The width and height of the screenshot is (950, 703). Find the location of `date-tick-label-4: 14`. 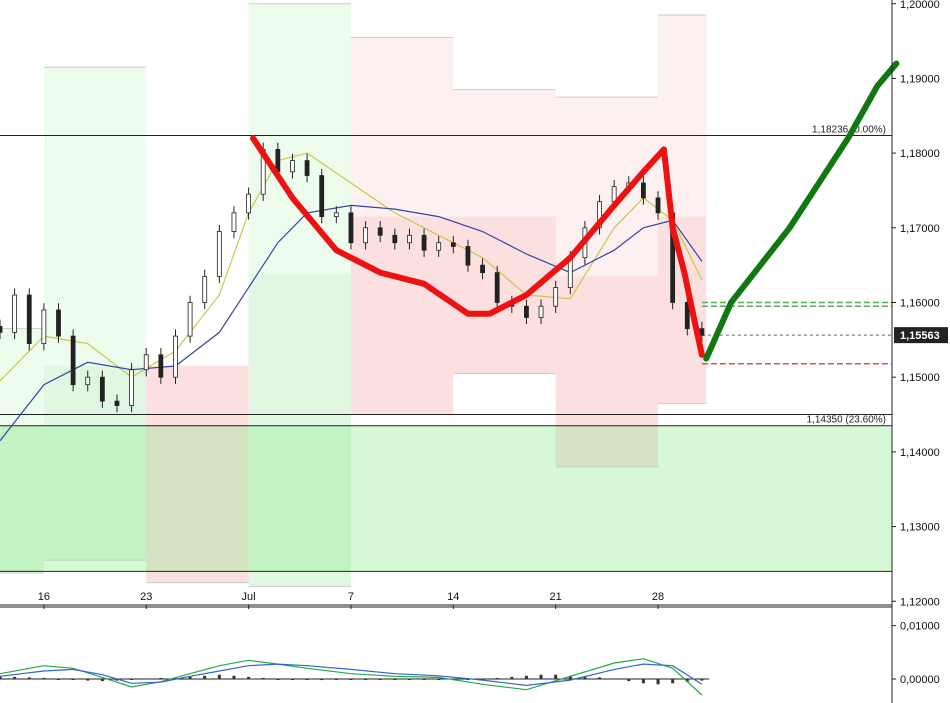

date-tick-label-4: 14 is located at coordinates (453, 597).